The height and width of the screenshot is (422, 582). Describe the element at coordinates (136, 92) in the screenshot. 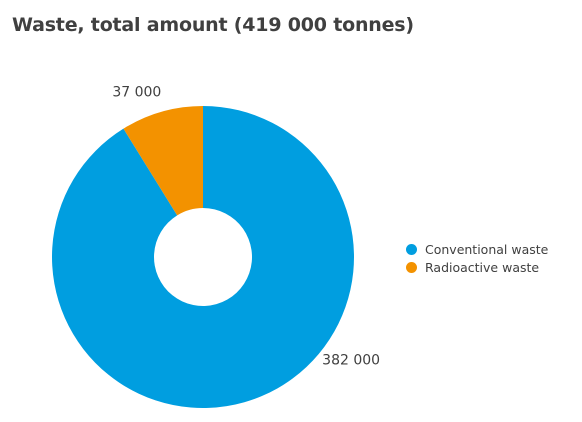

I see `data-label-radioactive: 37 000` at that location.